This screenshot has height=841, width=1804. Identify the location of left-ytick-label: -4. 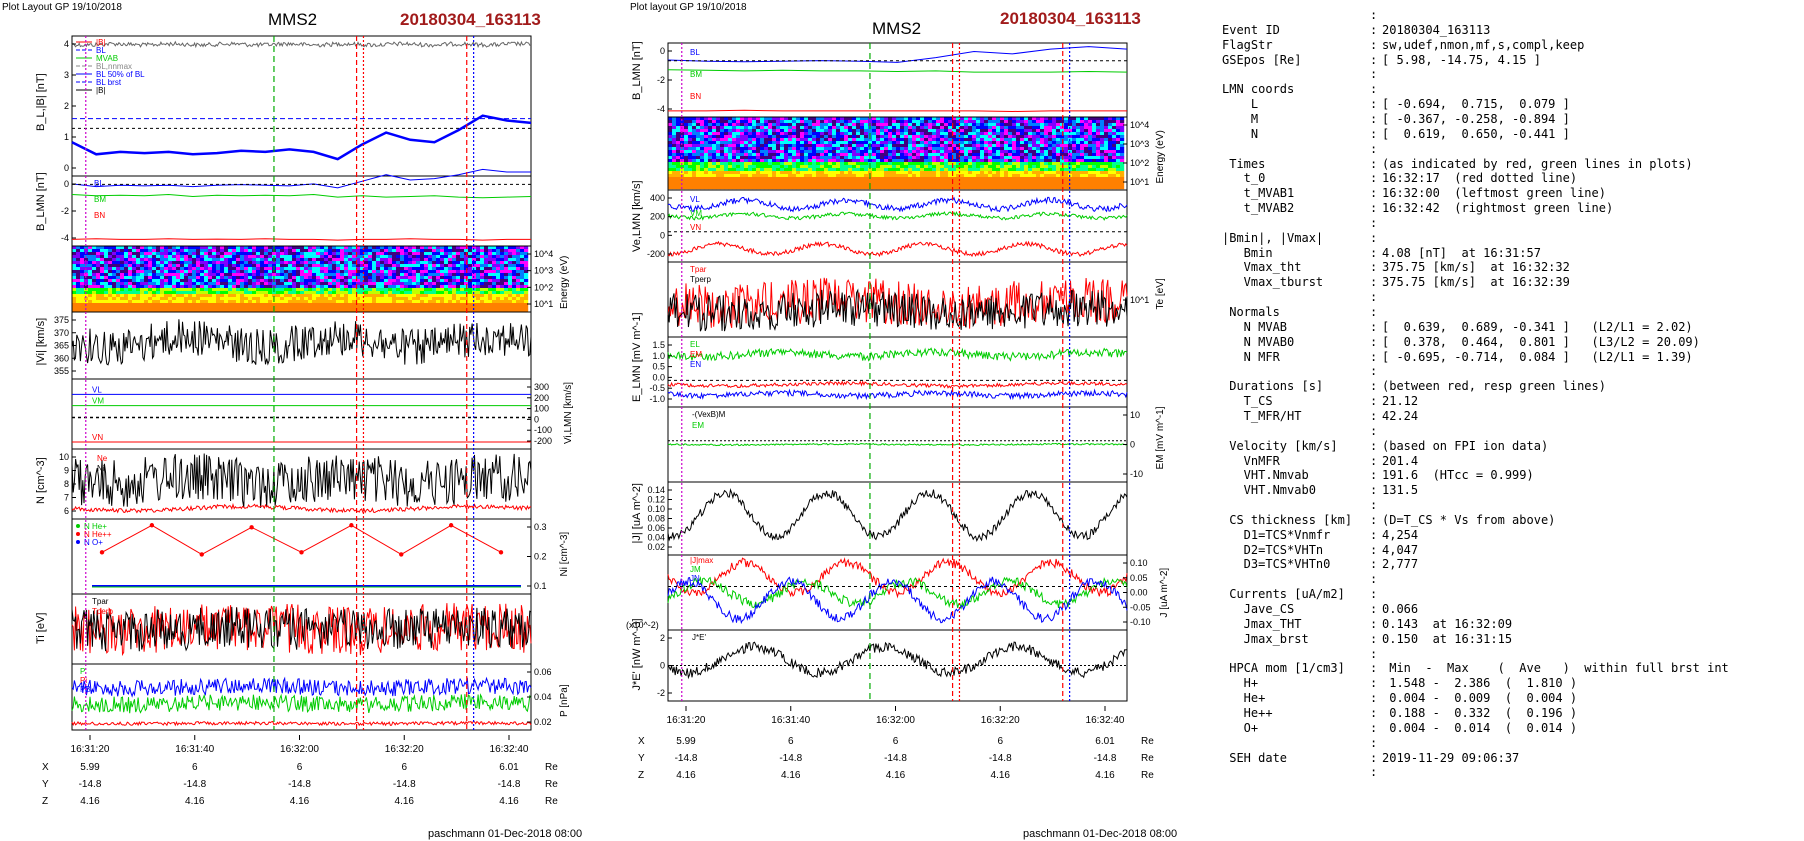
(65, 238).